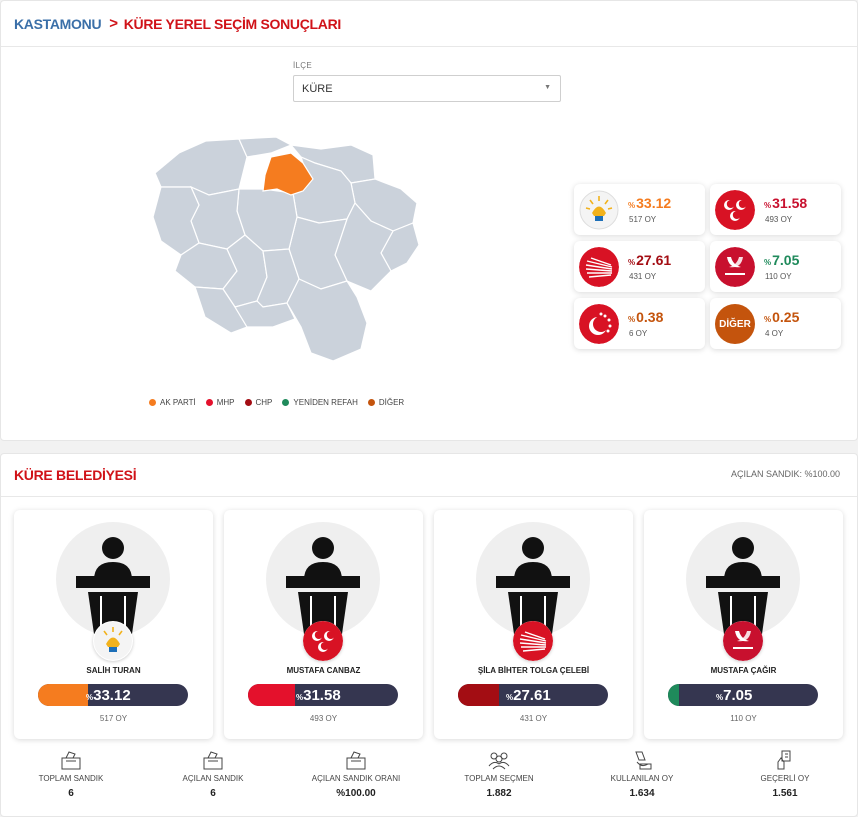 Image resolution: width=858 pixels, height=817 pixels. What do you see at coordinates (533, 718) in the screenshot?
I see `candidate-votes: 431 OY` at bounding box center [533, 718].